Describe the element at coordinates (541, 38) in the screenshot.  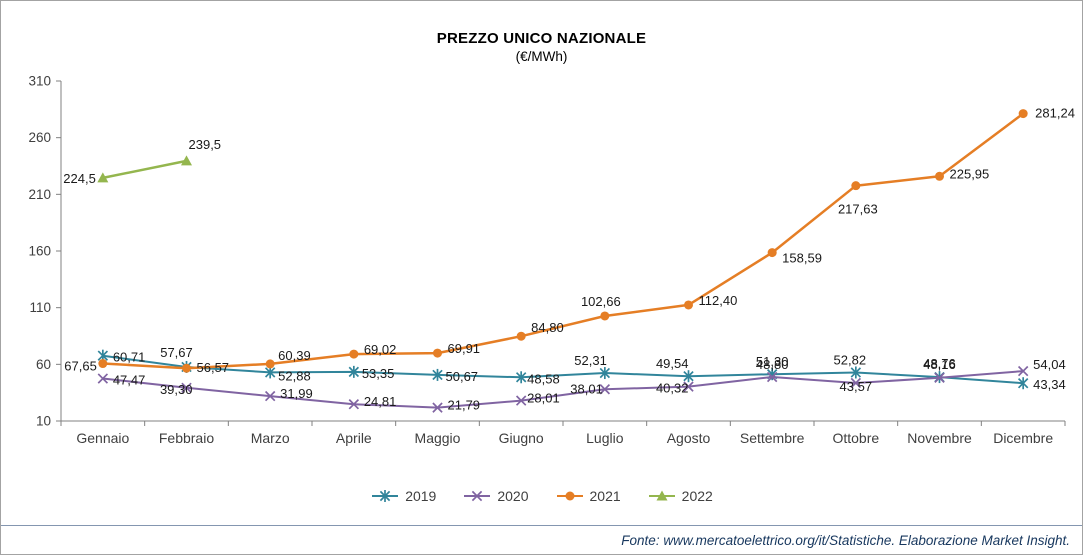
I see `chart-title: PREZZO UNICO NAZIONALE` at that location.